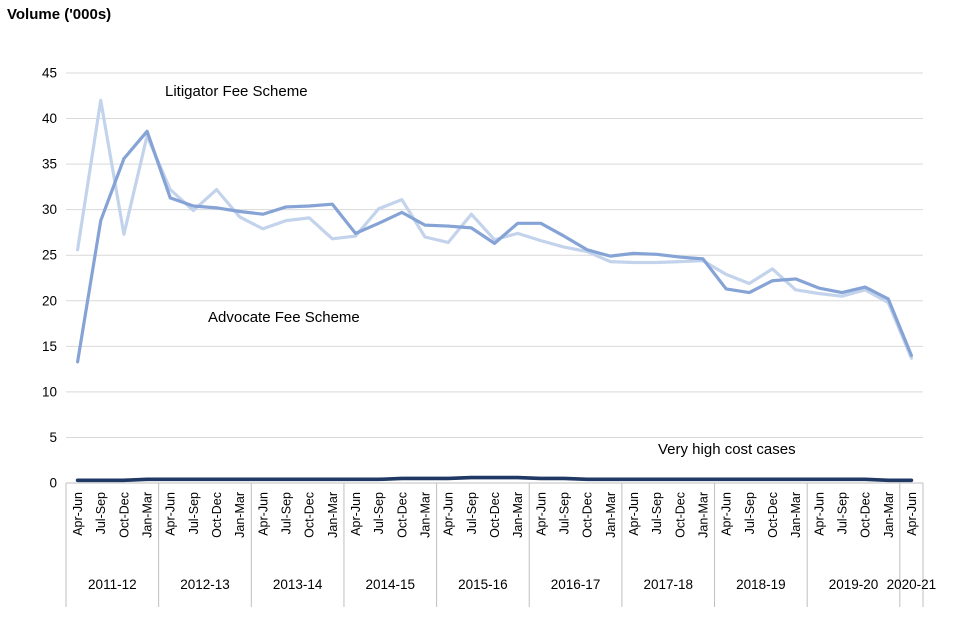 The image size is (960, 640). I want to click on x-year-label: 2014-15, so click(390, 584).